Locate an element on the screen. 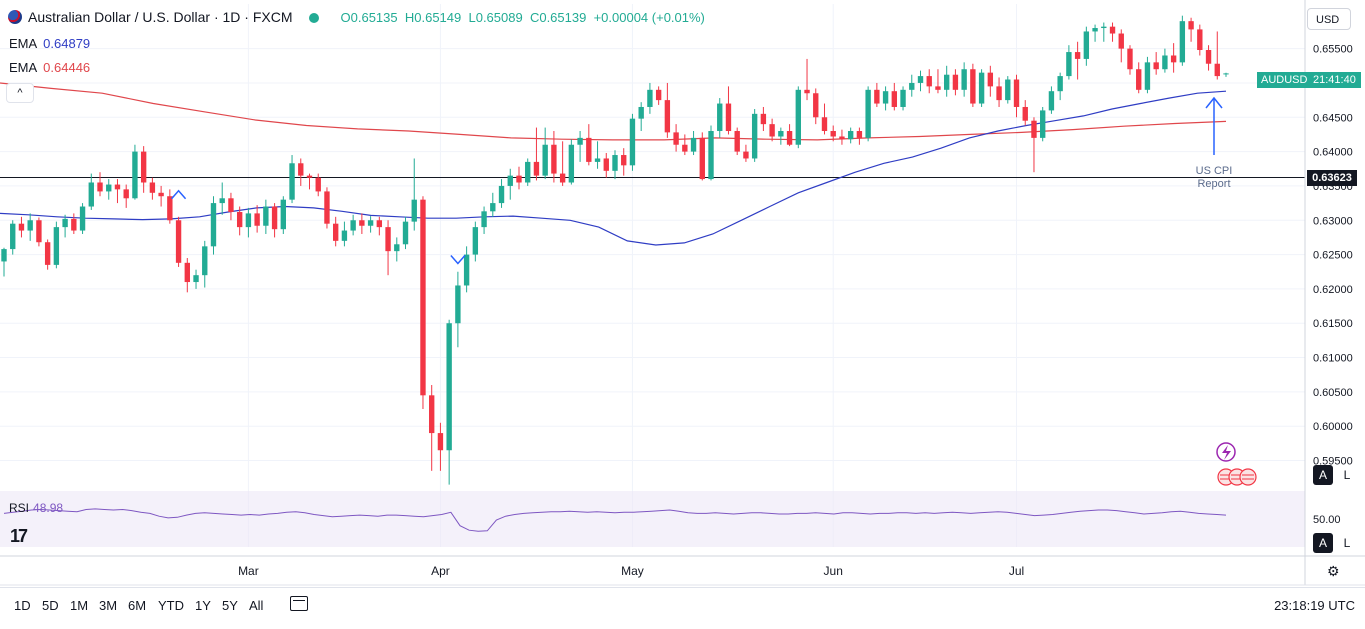  price-tick-label: 0.61000 is located at coordinates (1333, 359).